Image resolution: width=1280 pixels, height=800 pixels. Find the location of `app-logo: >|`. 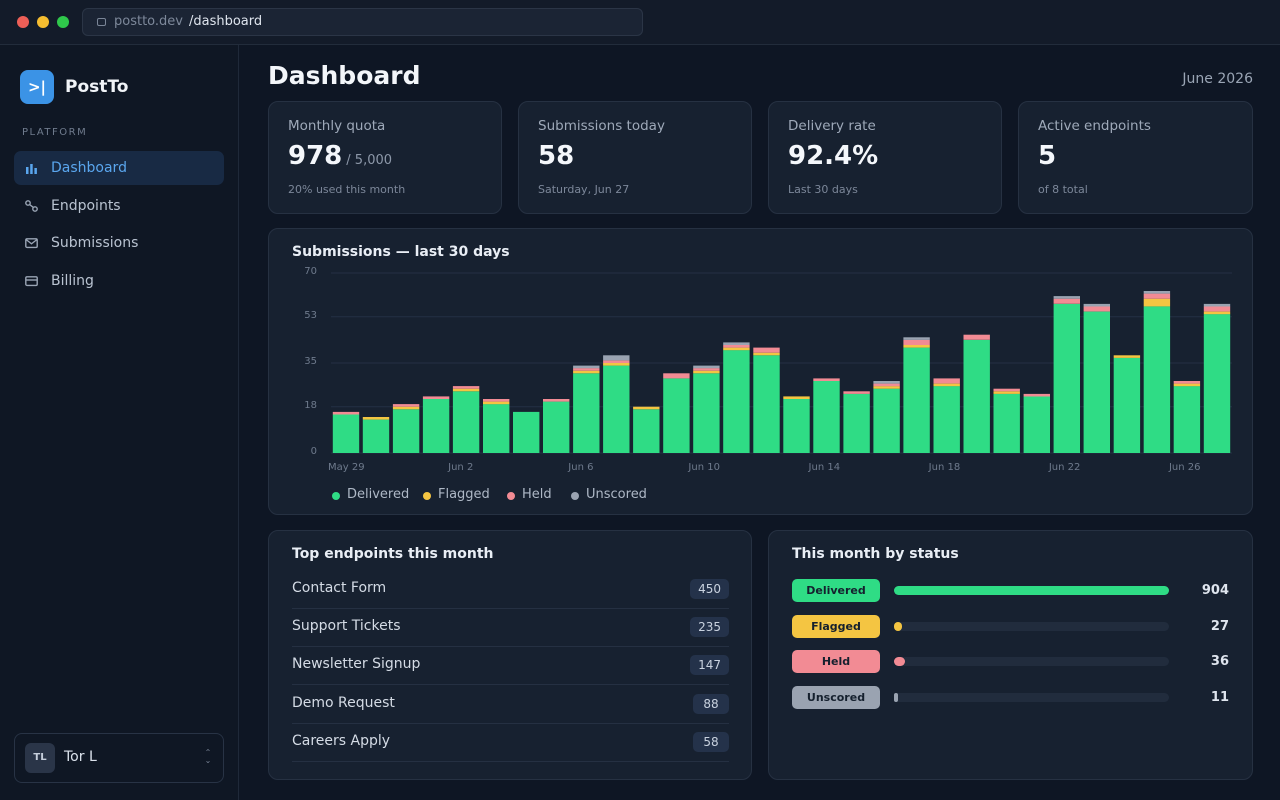

app-logo: >| is located at coordinates (37, 87).